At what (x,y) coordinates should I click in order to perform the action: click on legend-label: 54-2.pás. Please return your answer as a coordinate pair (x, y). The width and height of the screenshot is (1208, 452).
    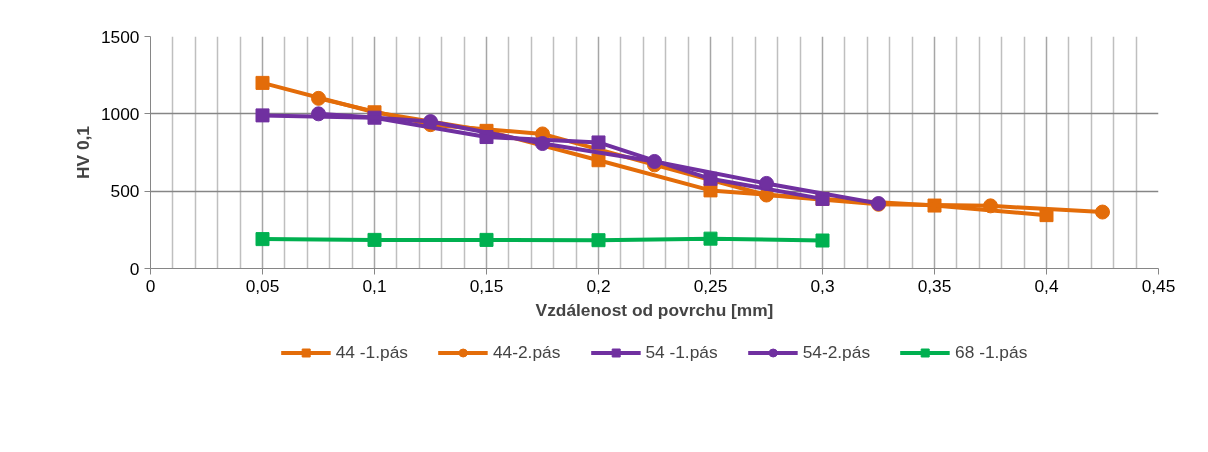
    Looking at the image, I should click on (836, 352).